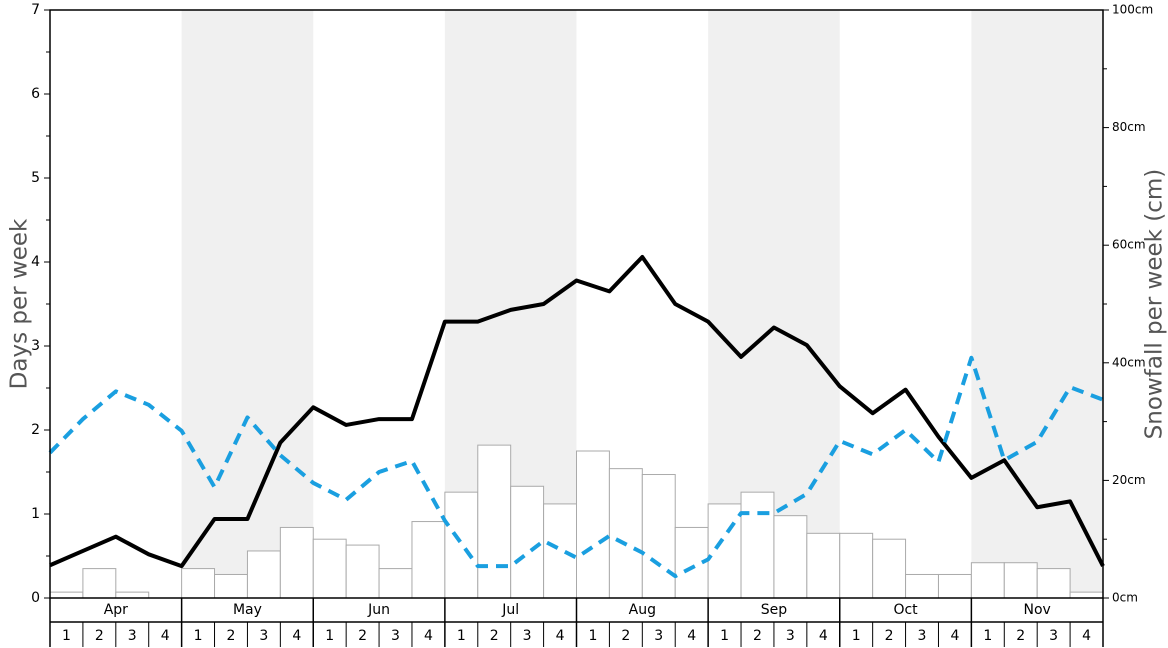 Image resolution: width=1168 pixels, height=648 pixels. What do you see at coordinates (642, 610) in the screenshot?
I see `month-label: Aug` at bounding box center [642, 610].